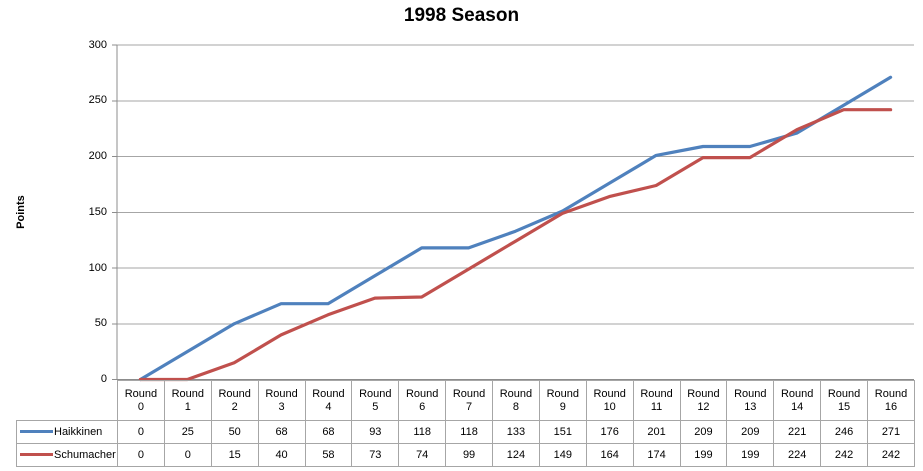 The height and width of the screenshot is (471, 923). I want to click on value-cell: 221, so click(797, 432).